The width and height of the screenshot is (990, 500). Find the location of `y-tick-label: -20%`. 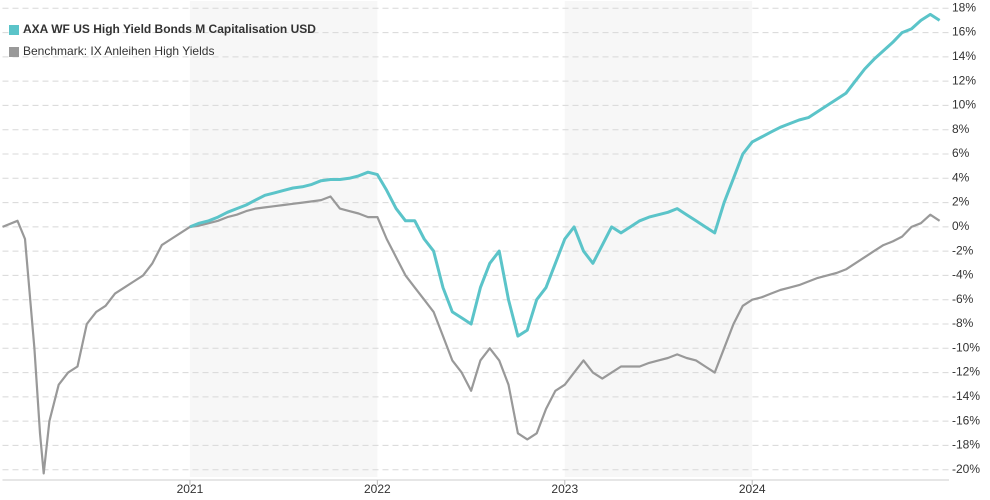

y-tick-label: -20% is located at coordinates (966, 469).